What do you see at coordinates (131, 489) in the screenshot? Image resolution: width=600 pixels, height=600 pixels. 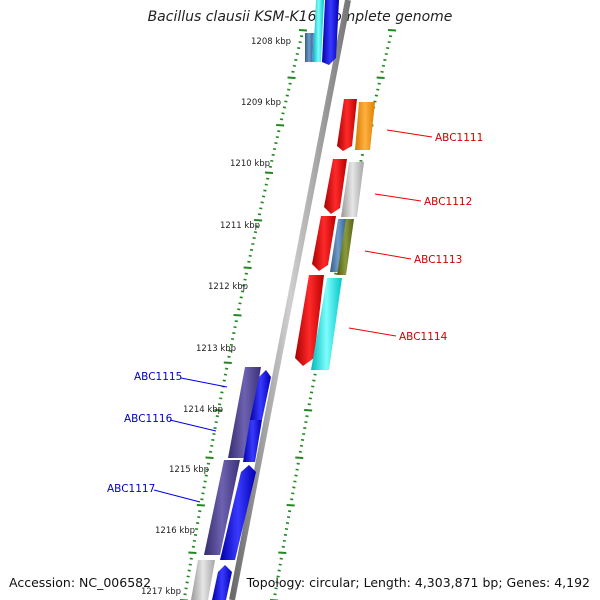 I see `gene-label-abc1117: ABC1117` at bounding box center [131, 489].